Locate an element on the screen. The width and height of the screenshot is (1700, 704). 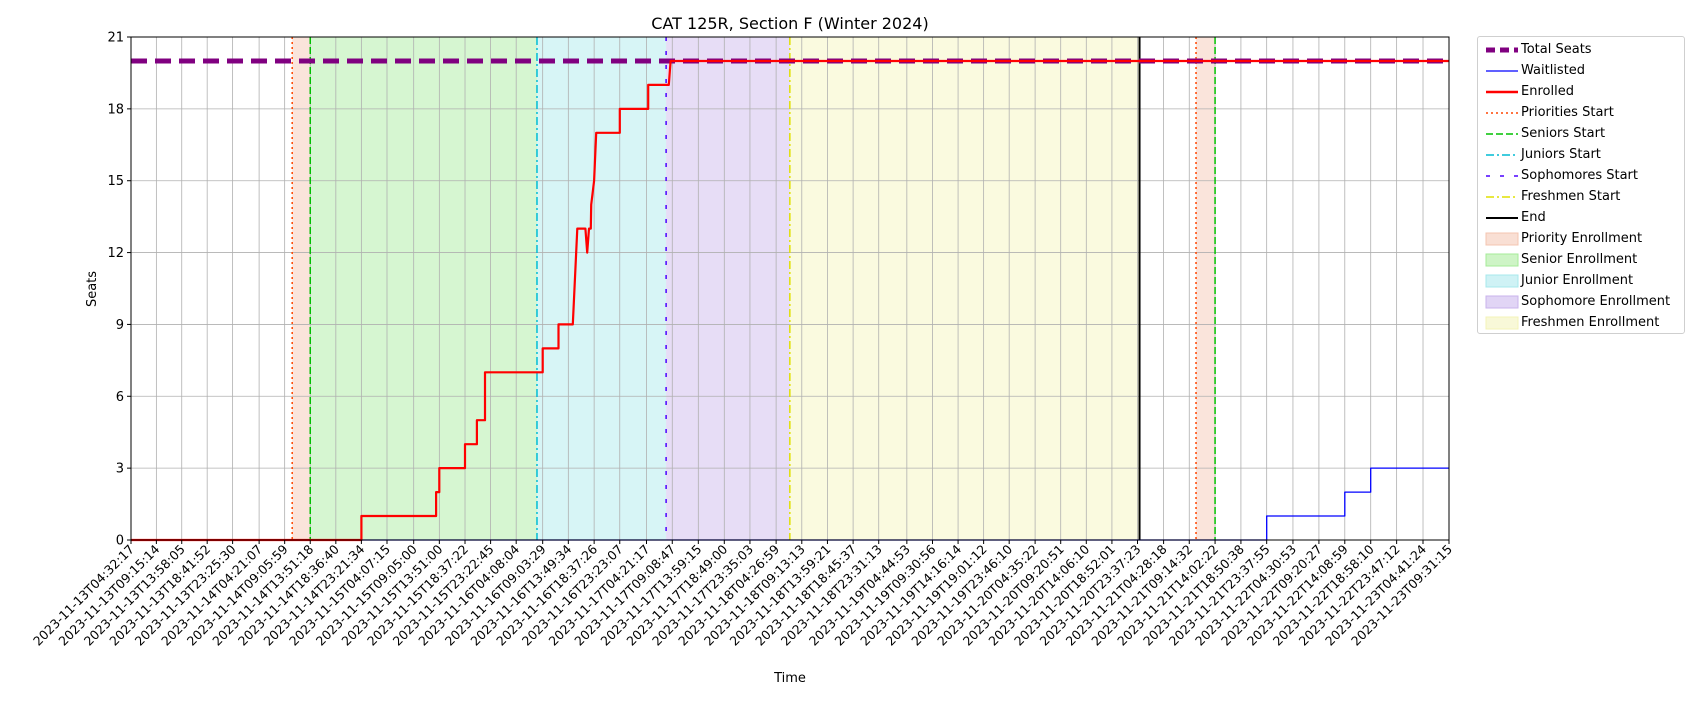
legend-item-juniors-start: Juniors Start is located at coordinates (1581, 155).